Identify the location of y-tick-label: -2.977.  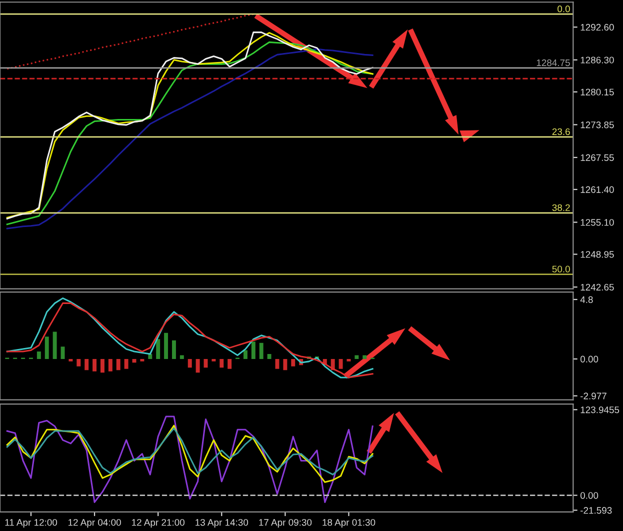
(593, 396).